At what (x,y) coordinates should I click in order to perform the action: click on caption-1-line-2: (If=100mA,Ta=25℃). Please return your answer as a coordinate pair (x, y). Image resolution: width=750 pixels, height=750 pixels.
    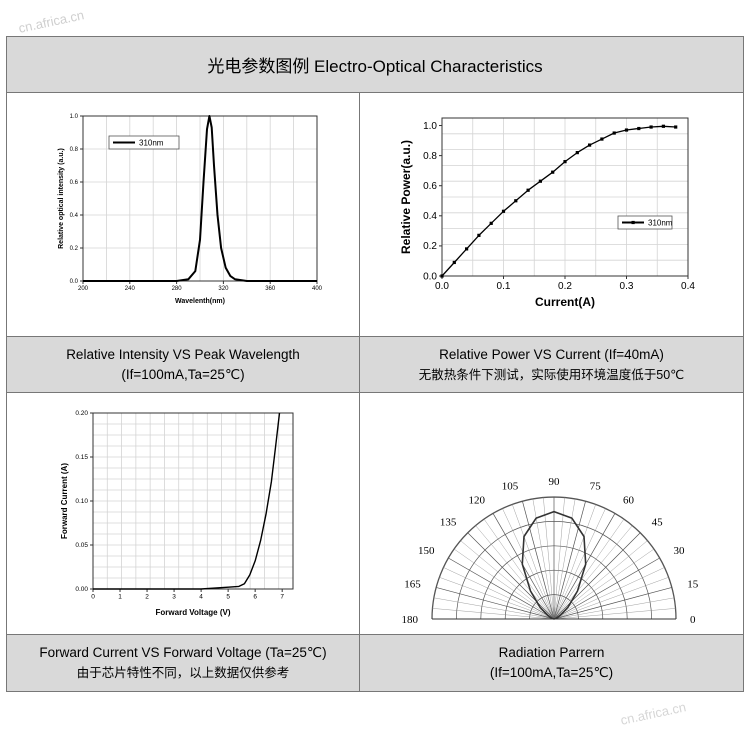
    Looking at the image, I should click on (183, 374).